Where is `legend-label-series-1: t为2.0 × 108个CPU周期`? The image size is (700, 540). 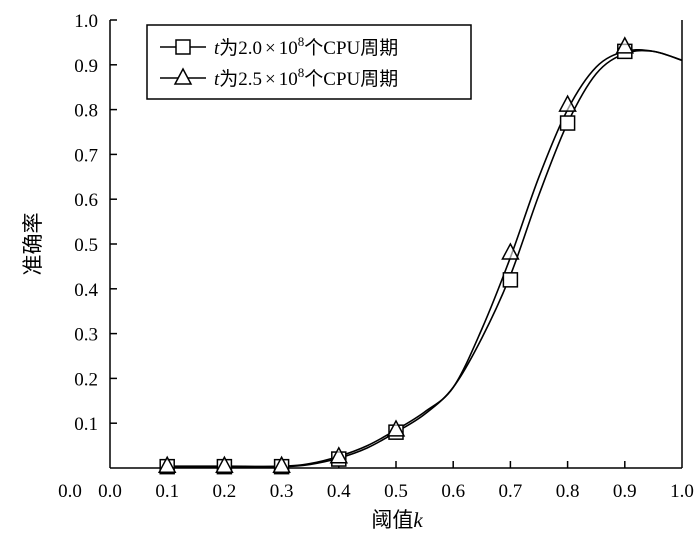
legend-label-series-1: t为2.0 × 108个CPU周期 is located at coordinates (306, 46).